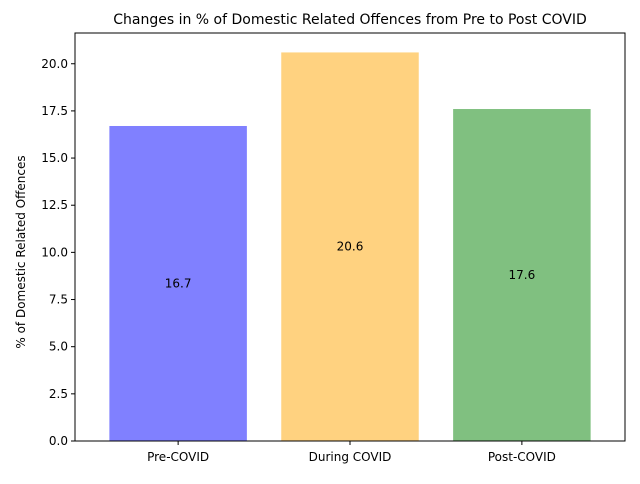 This screenshot has height=484, width=640. Describe the element at coordinates (58, 441) in the screenshot. I see `y-tick-label: 0.0` at that location.